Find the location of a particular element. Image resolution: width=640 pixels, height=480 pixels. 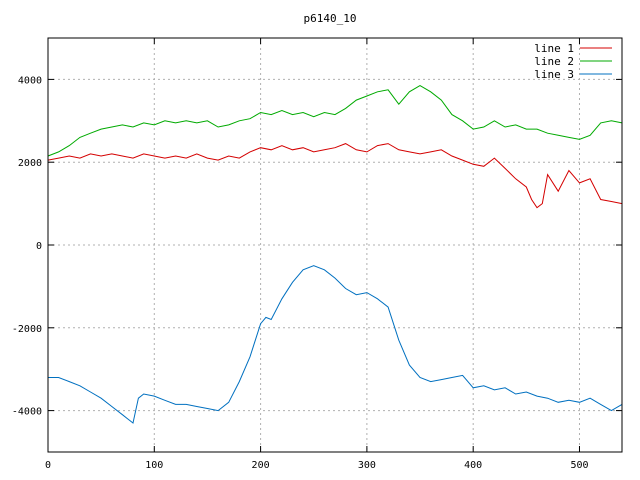

y-tick-label: 4000 is located at coordinates (30, 80).